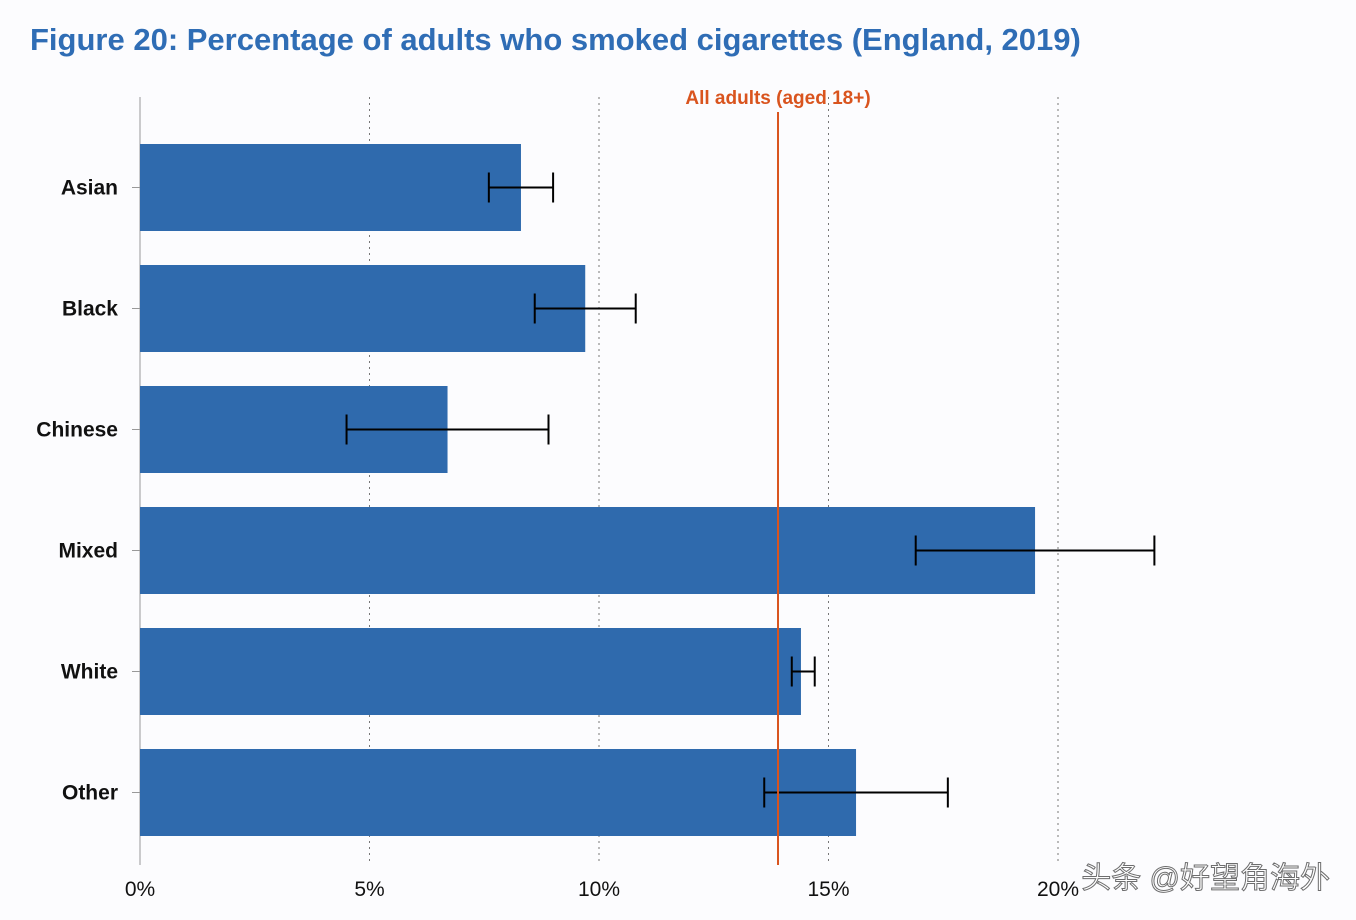 Image resolution: width=1356 pixels, height=920 pixels. I want to click on bar-black, so click(363, 308).